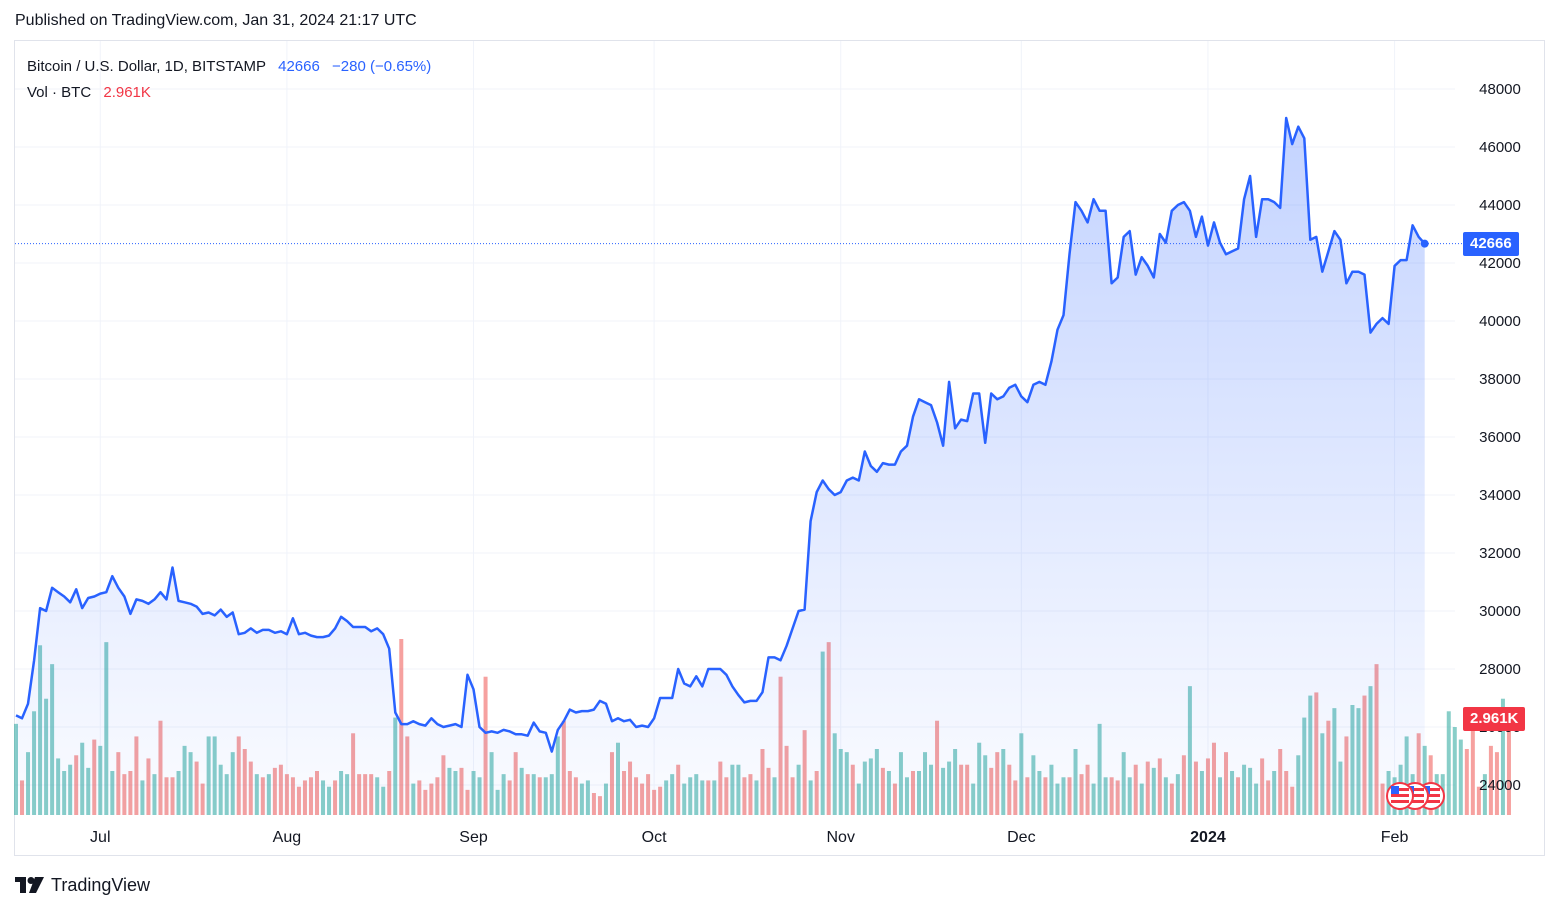 The height and width of the screenshot is (910, 1560). Describe the element at coordinates (1500, 379) in the screenshot. I see `y-tick-label: 38000` at that location.